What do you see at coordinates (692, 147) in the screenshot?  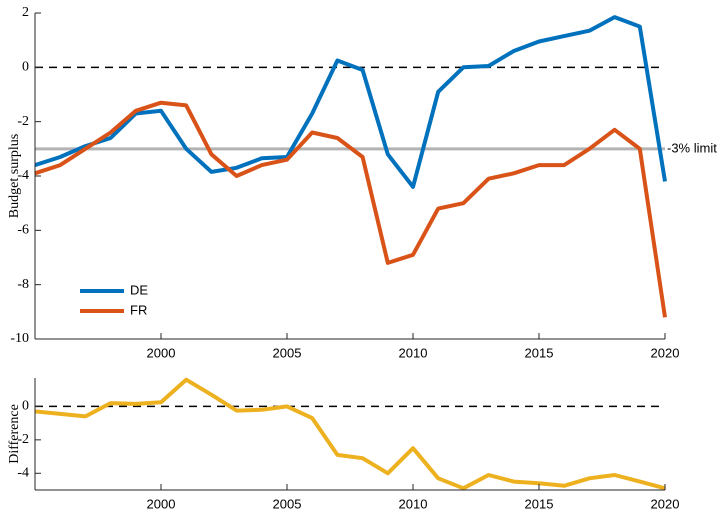 I see `reference-label: -3% limit` at bounding box center [692, 147].